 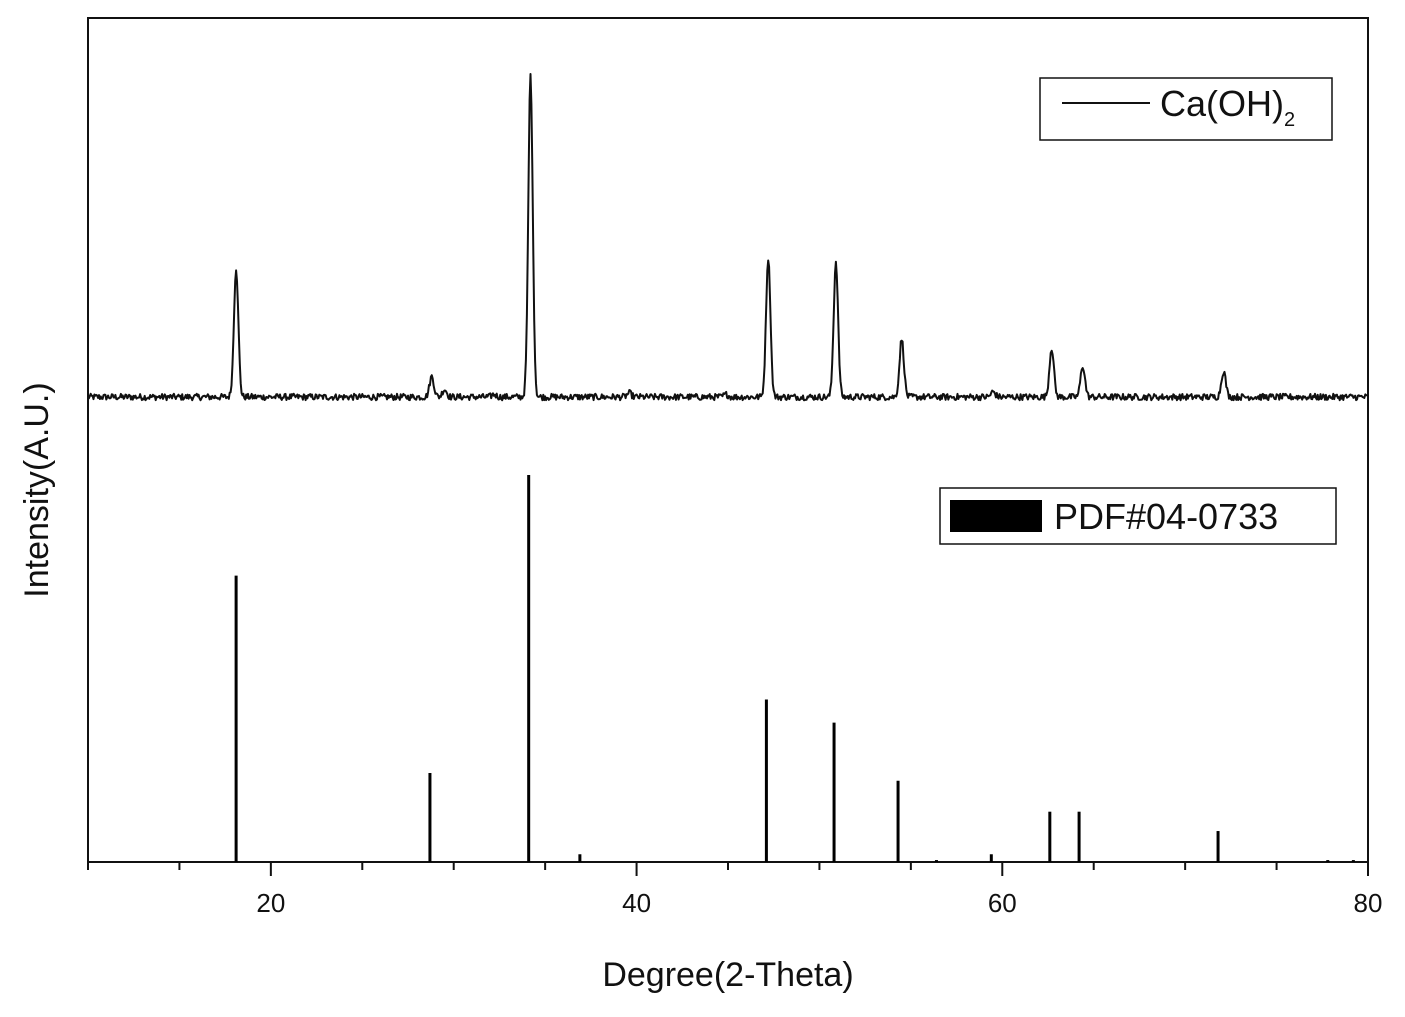 I want to click on legend-label-pdf: PDF#04-0733, so click(x=1166, y=516).